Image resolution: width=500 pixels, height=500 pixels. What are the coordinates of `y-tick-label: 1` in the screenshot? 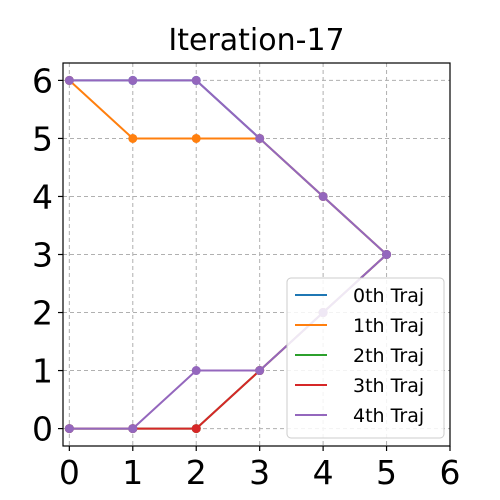 It's located at (42, 371).